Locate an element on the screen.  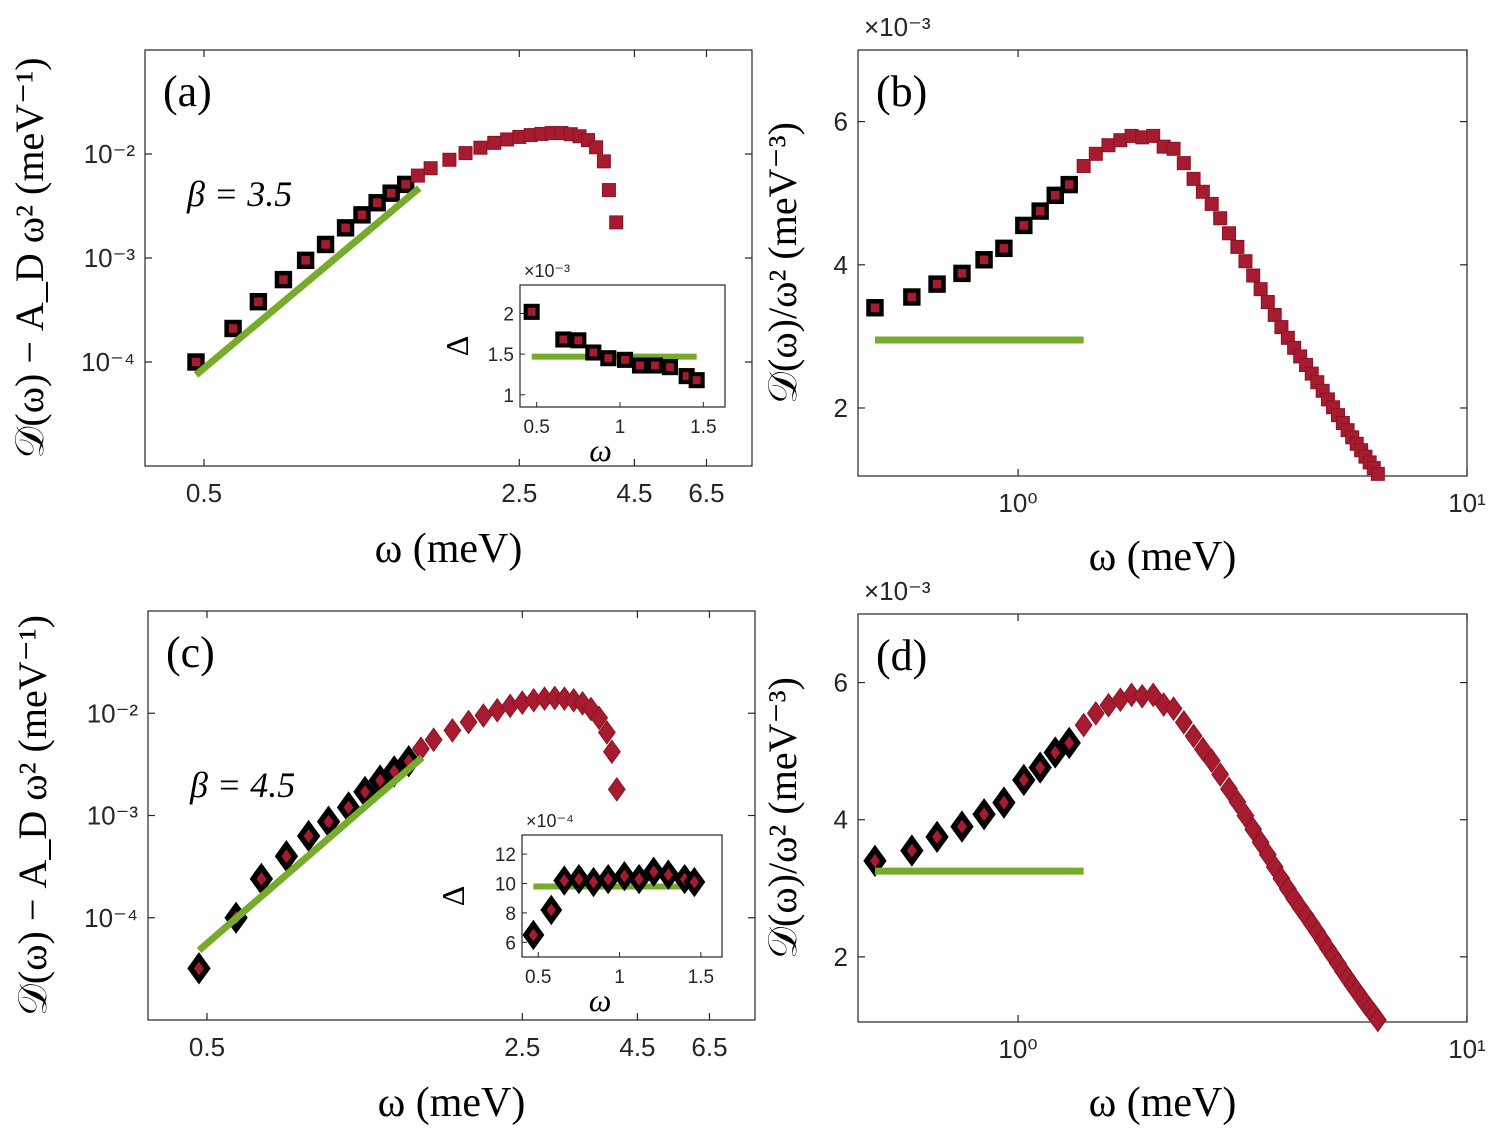
x-axis-label: ω (meV) is located at coordinates (452, 1103).